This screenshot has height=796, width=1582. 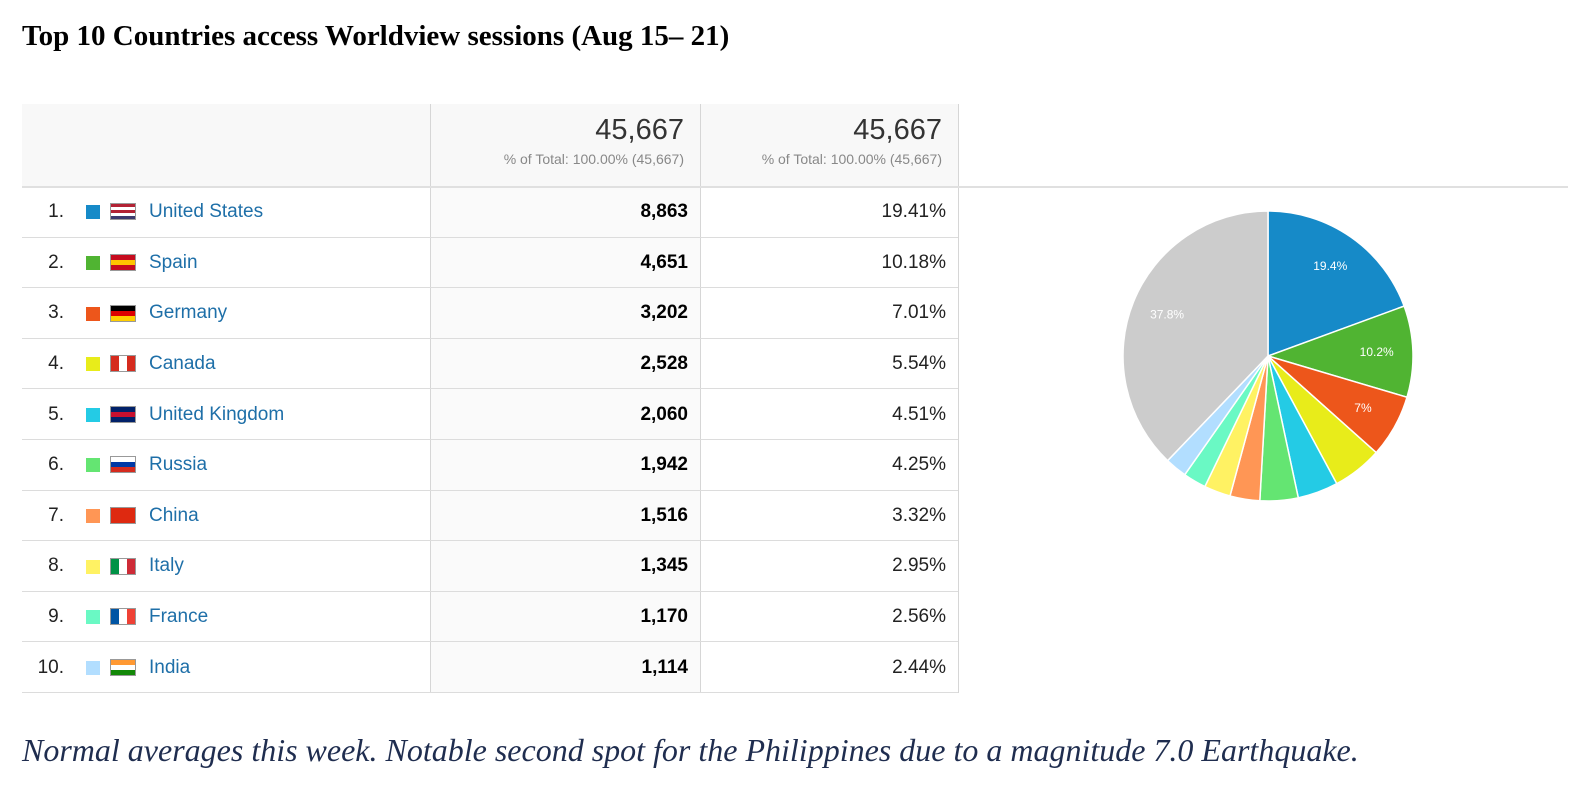 What do you see at coordinates (182, 364) in the screenshot?
I see `country-link: Canada` at bounding box center [182, 364].